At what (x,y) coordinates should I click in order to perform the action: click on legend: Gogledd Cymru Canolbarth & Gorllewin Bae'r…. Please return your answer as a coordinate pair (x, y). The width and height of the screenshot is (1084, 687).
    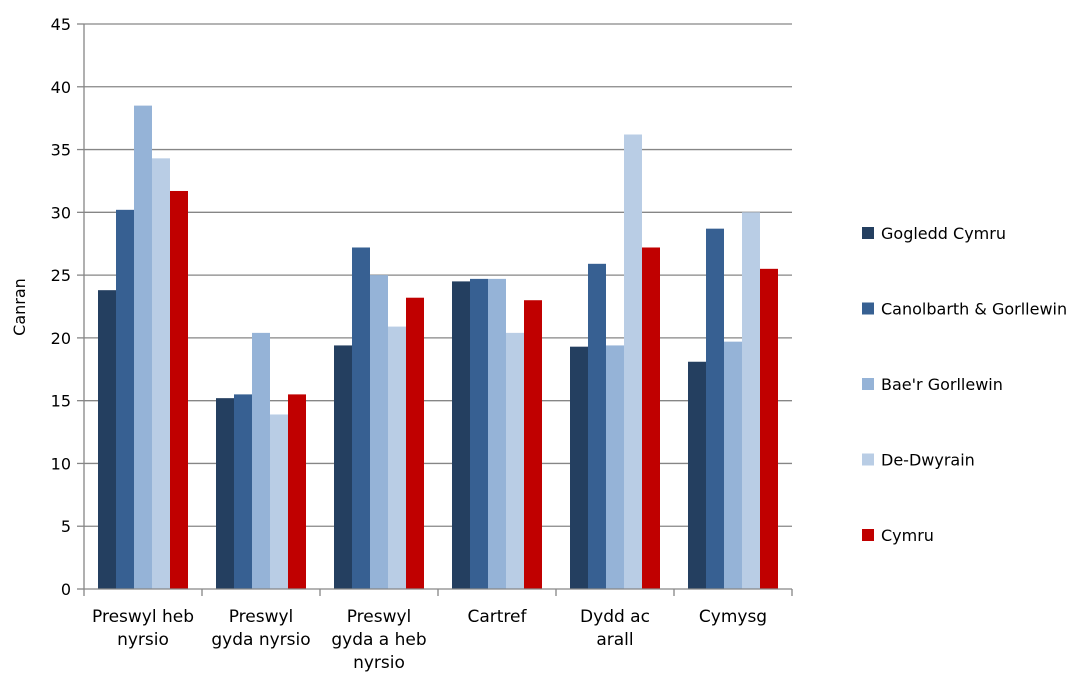
    Looking at the image, I should click on (964, 384).